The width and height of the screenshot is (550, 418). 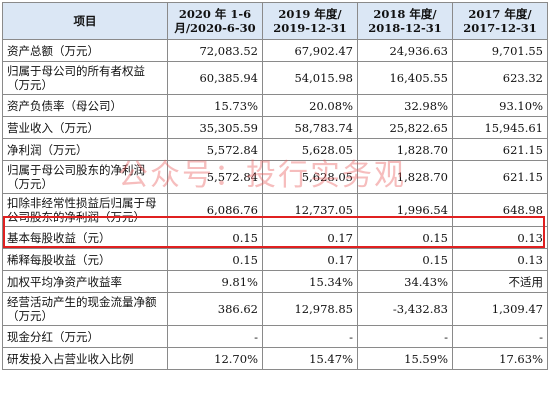 I want to click on row-label: 基本每股收益（元）, so click(x=85, y=237).